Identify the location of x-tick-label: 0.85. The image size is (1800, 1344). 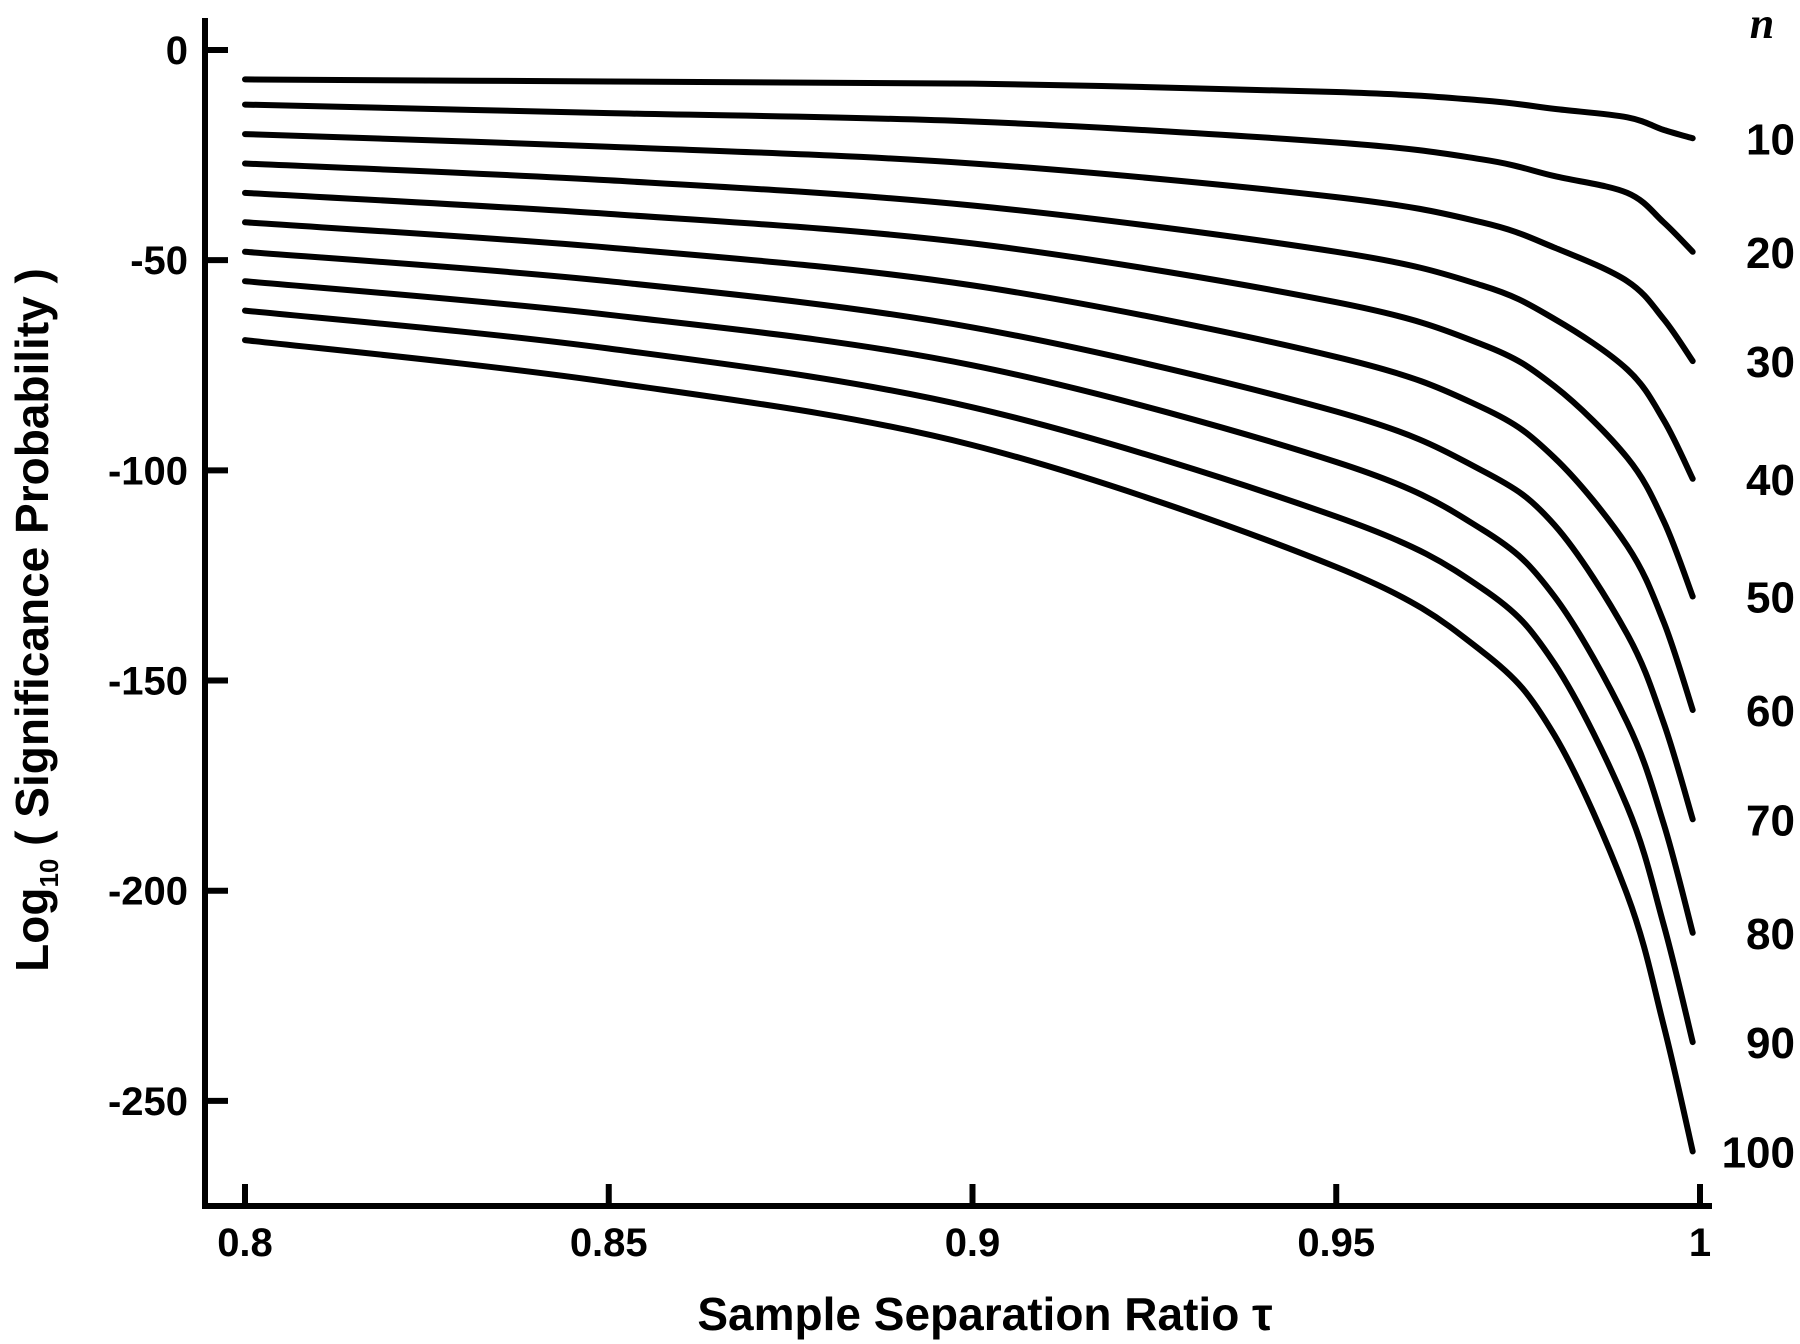
(609, 1243).